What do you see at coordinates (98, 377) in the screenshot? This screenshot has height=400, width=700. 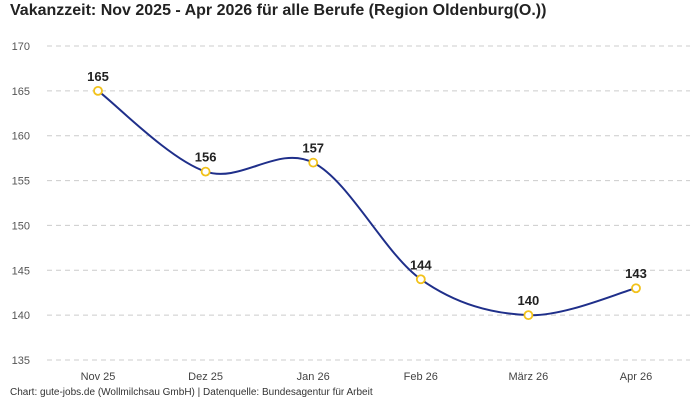 I see `x-tick-label-0: Nov 25` at bounding box center [98, 377].